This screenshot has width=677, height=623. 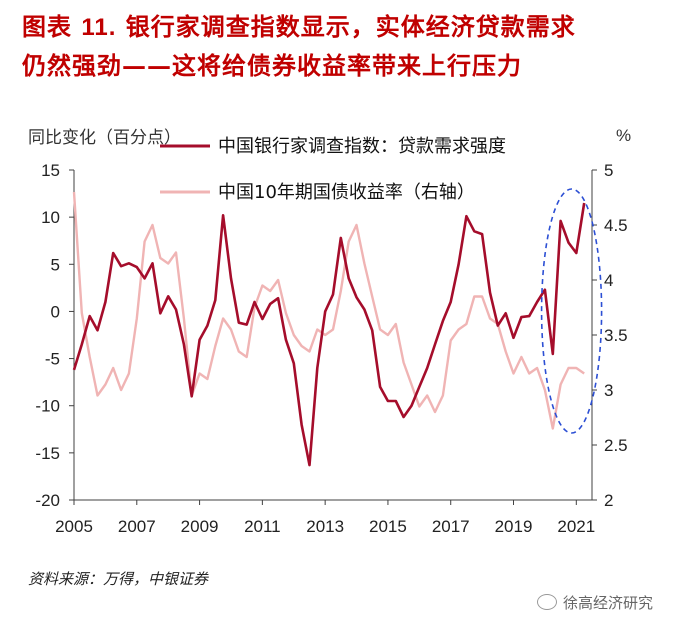 What do you see at coordinates (608, 280) in the screenshot?
I see `right-tick-label: 4` at bounding box center [608, 280].